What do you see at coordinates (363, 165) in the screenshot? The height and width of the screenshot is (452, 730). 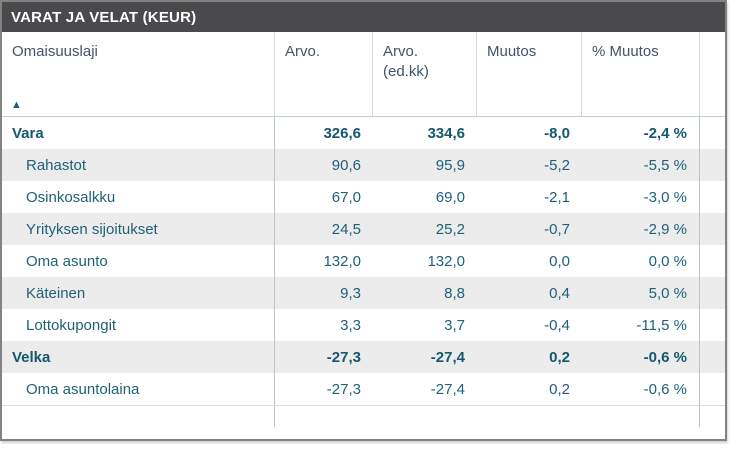 I see `table-row-rahastot: Rahastot 90,6 95,9 -5,2 -5,5 %` at bounding box center [363, 165].